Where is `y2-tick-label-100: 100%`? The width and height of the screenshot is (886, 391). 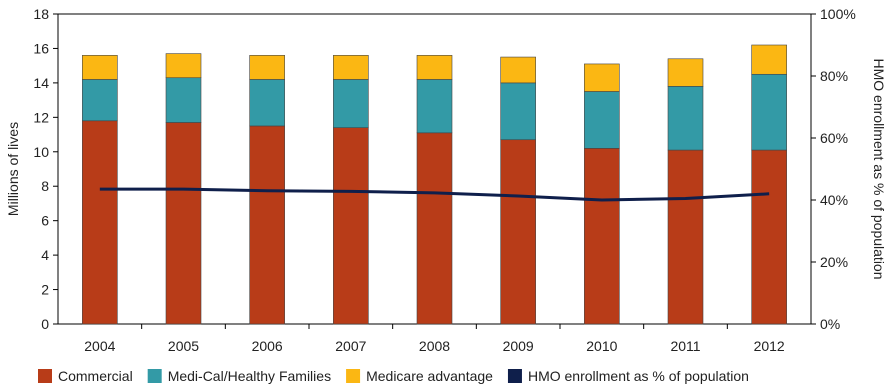
y2-tick-label-100: 100% is located at coordinates (838, 14).